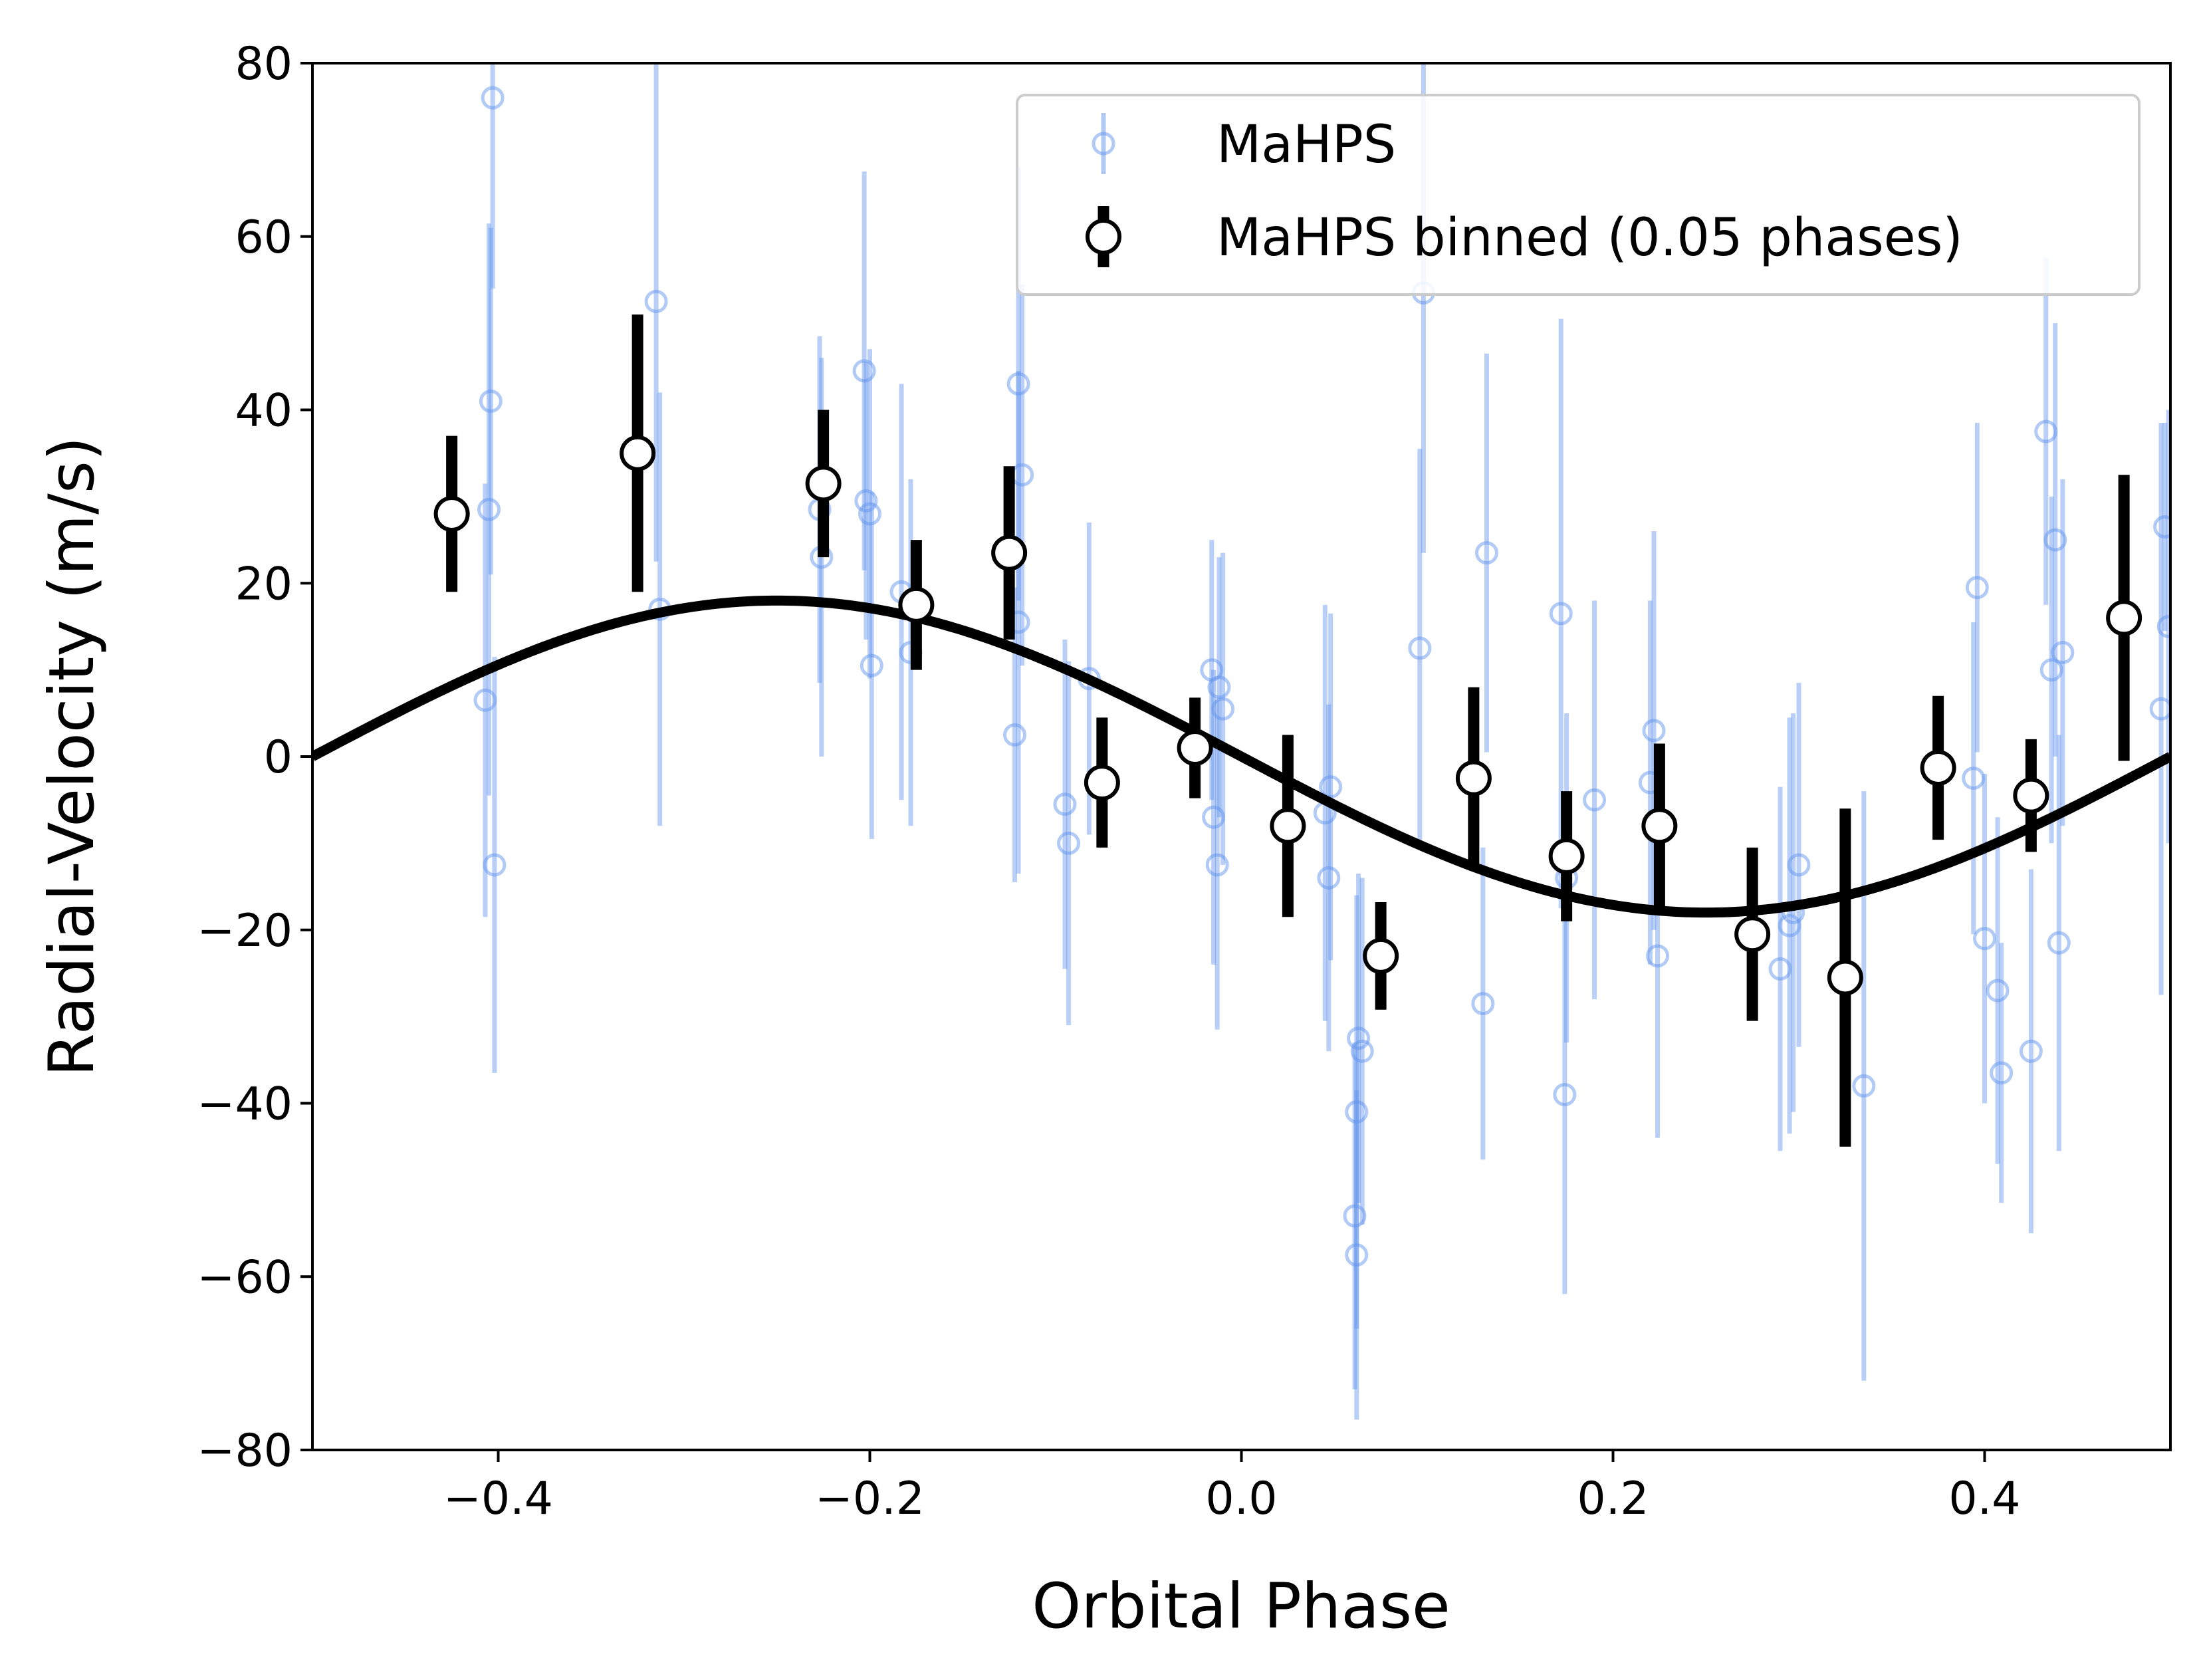 The image size is (2197, 1680). I want to click on x-tick-label: 0.4, so click(1984, 1499).